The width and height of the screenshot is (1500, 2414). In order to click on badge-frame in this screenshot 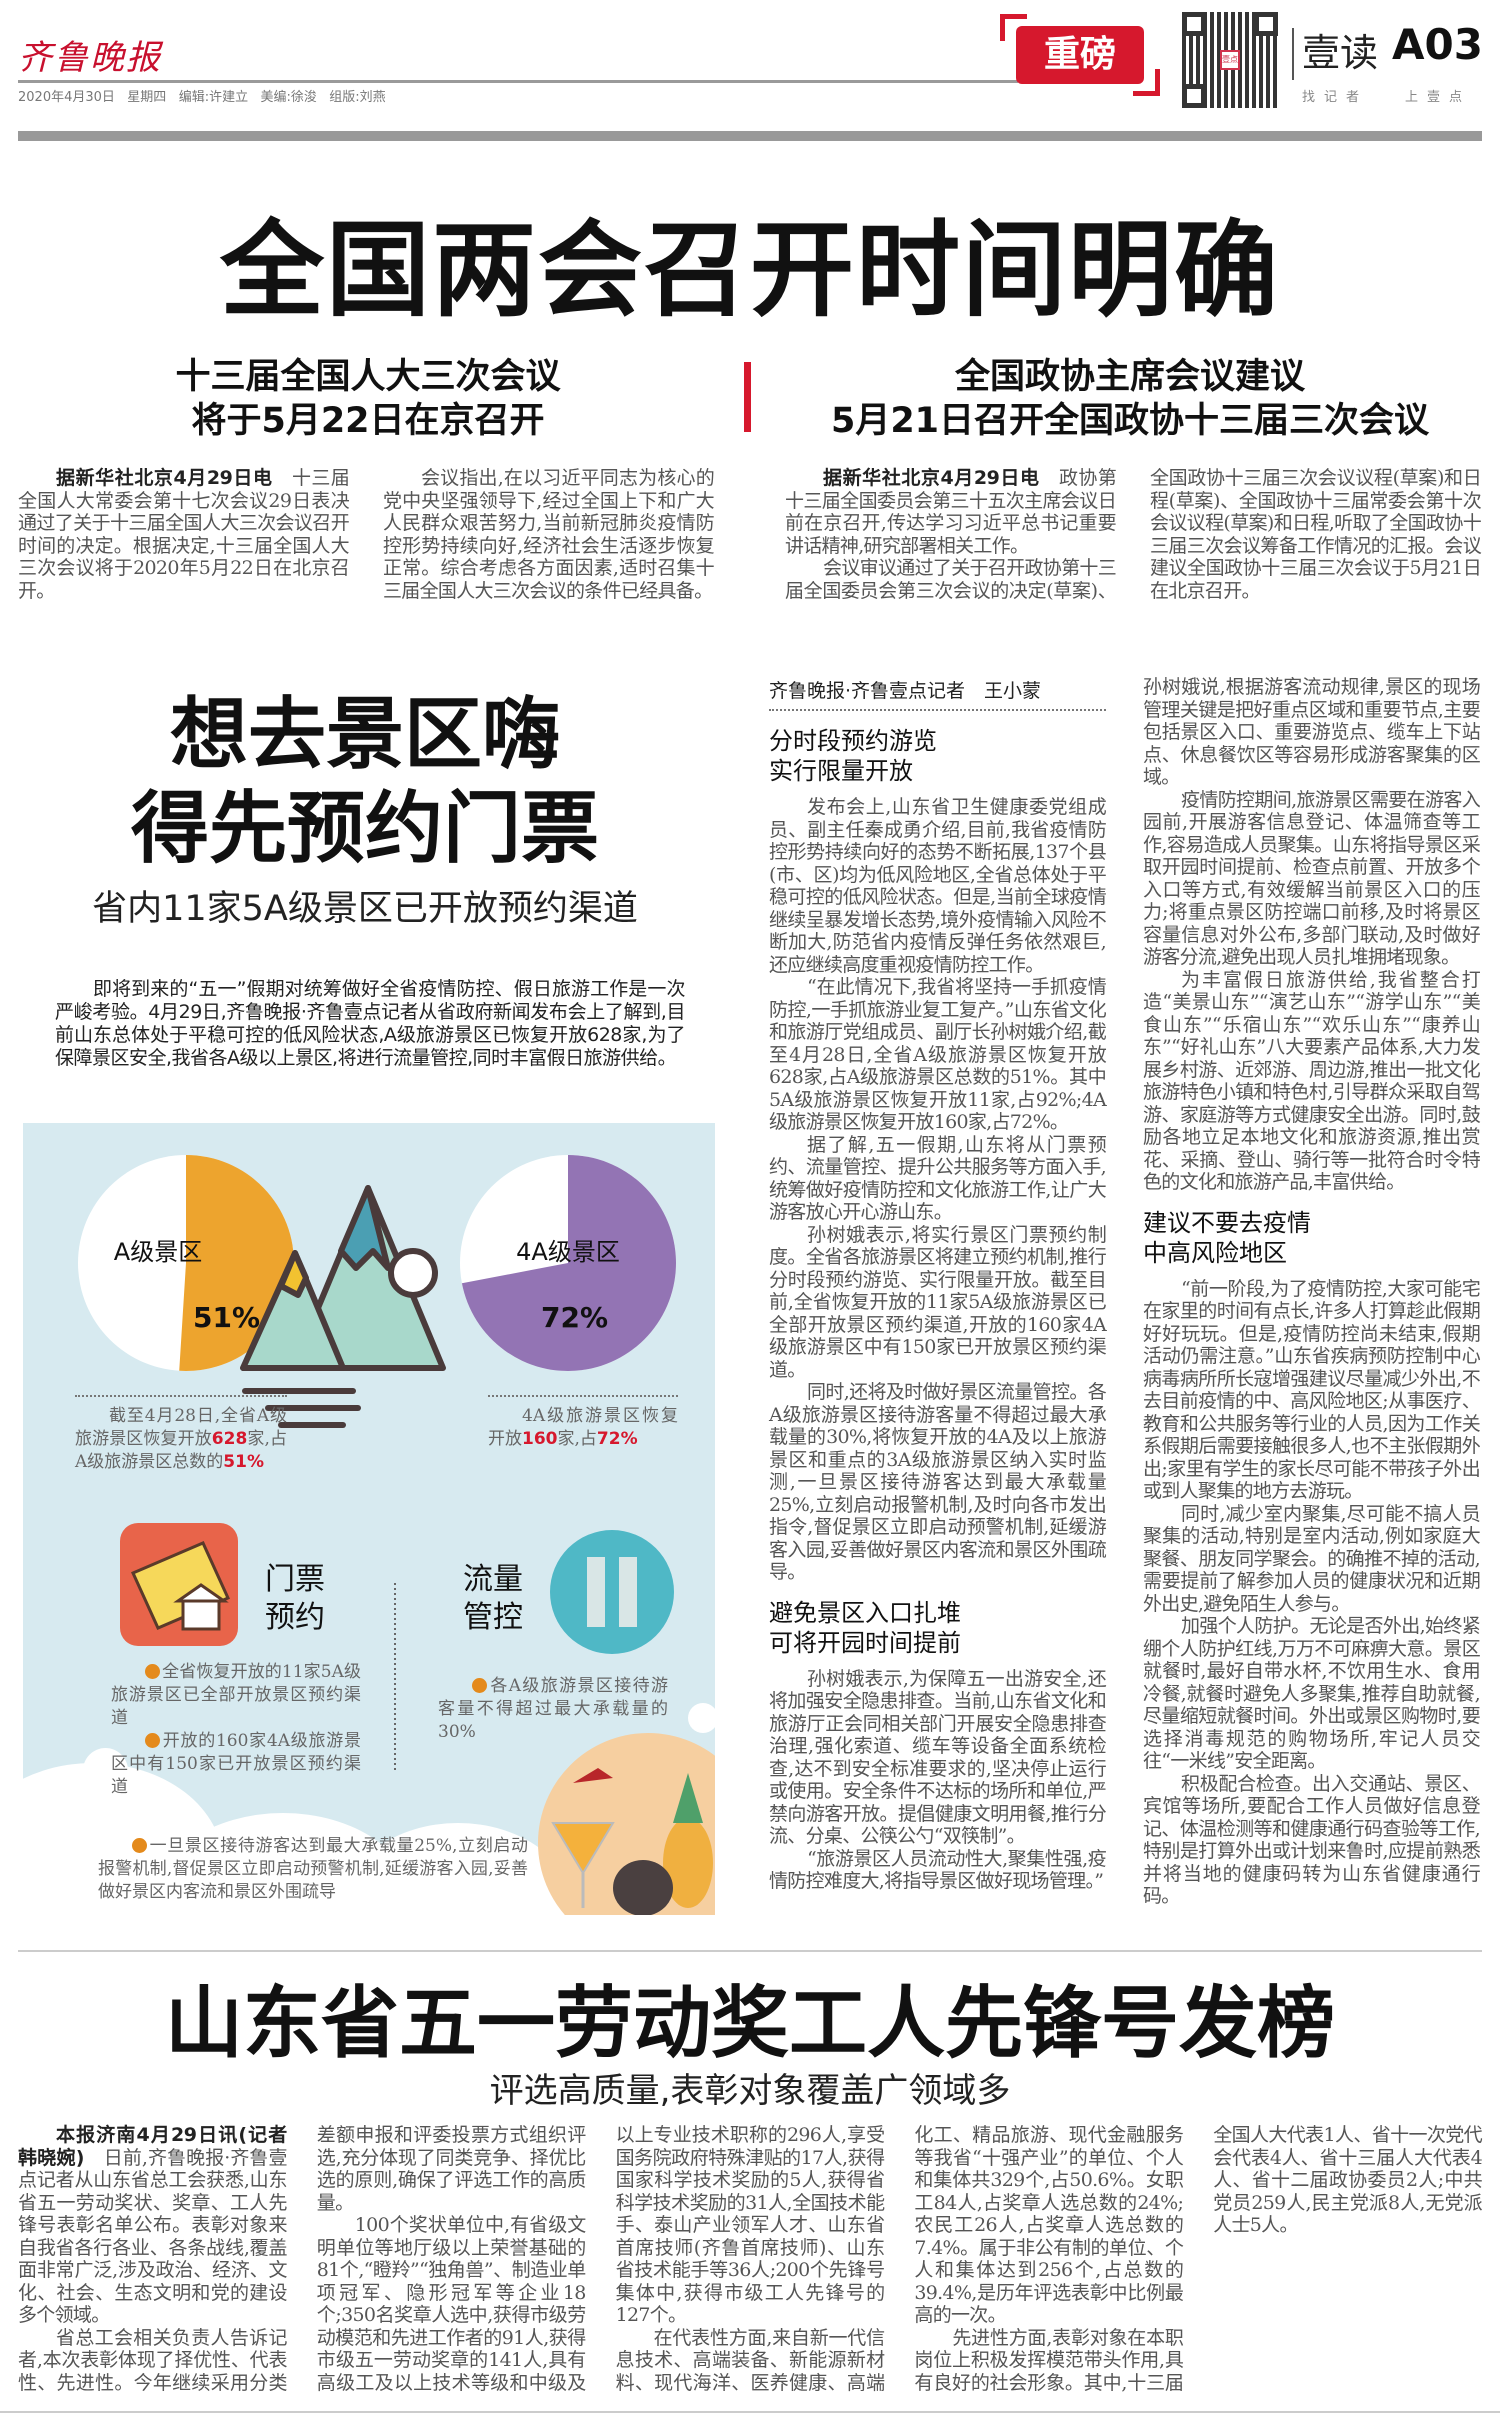, I will do `click(1080, 55)`.